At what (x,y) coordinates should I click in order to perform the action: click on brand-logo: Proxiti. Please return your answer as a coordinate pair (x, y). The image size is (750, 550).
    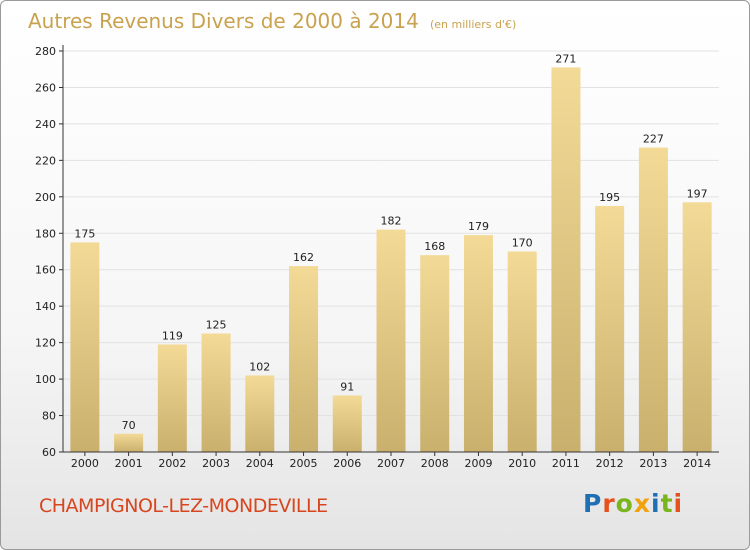
    Looking at the image, I should click on (633, 503).